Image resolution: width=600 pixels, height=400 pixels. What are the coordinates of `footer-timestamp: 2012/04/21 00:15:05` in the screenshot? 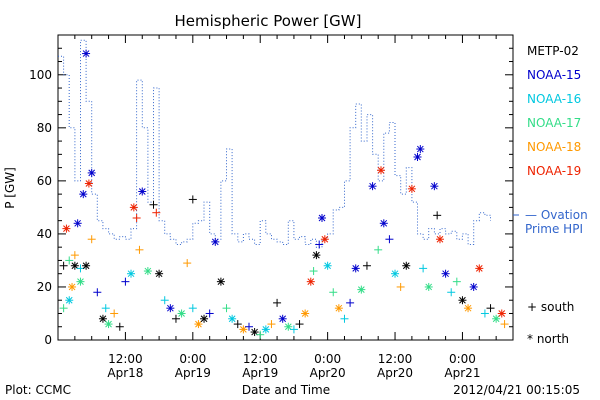 It's located at (516, 390).